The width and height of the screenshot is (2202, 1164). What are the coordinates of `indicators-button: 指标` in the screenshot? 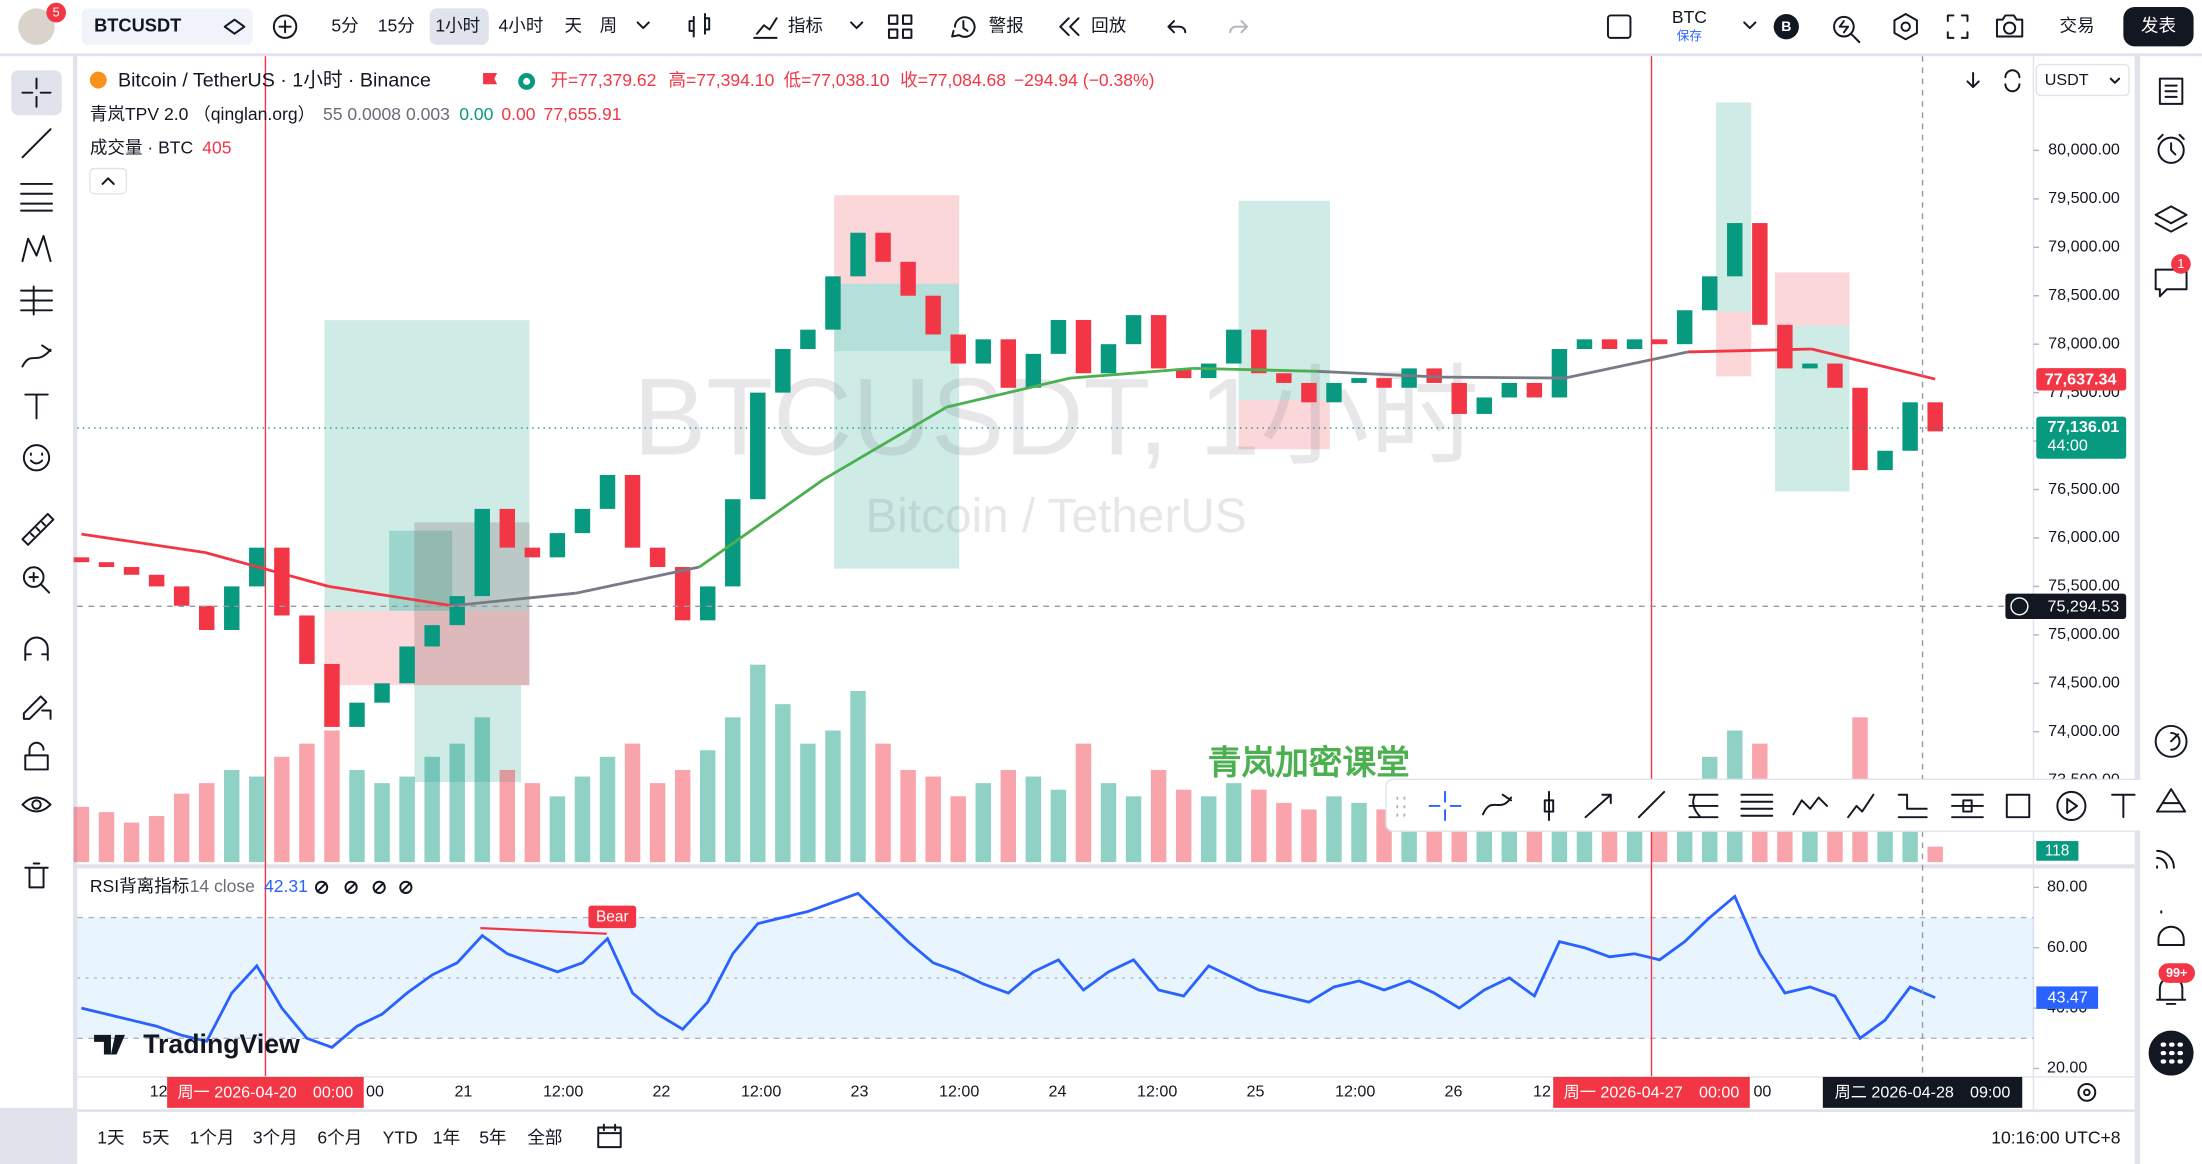 It's located at (805, 25).